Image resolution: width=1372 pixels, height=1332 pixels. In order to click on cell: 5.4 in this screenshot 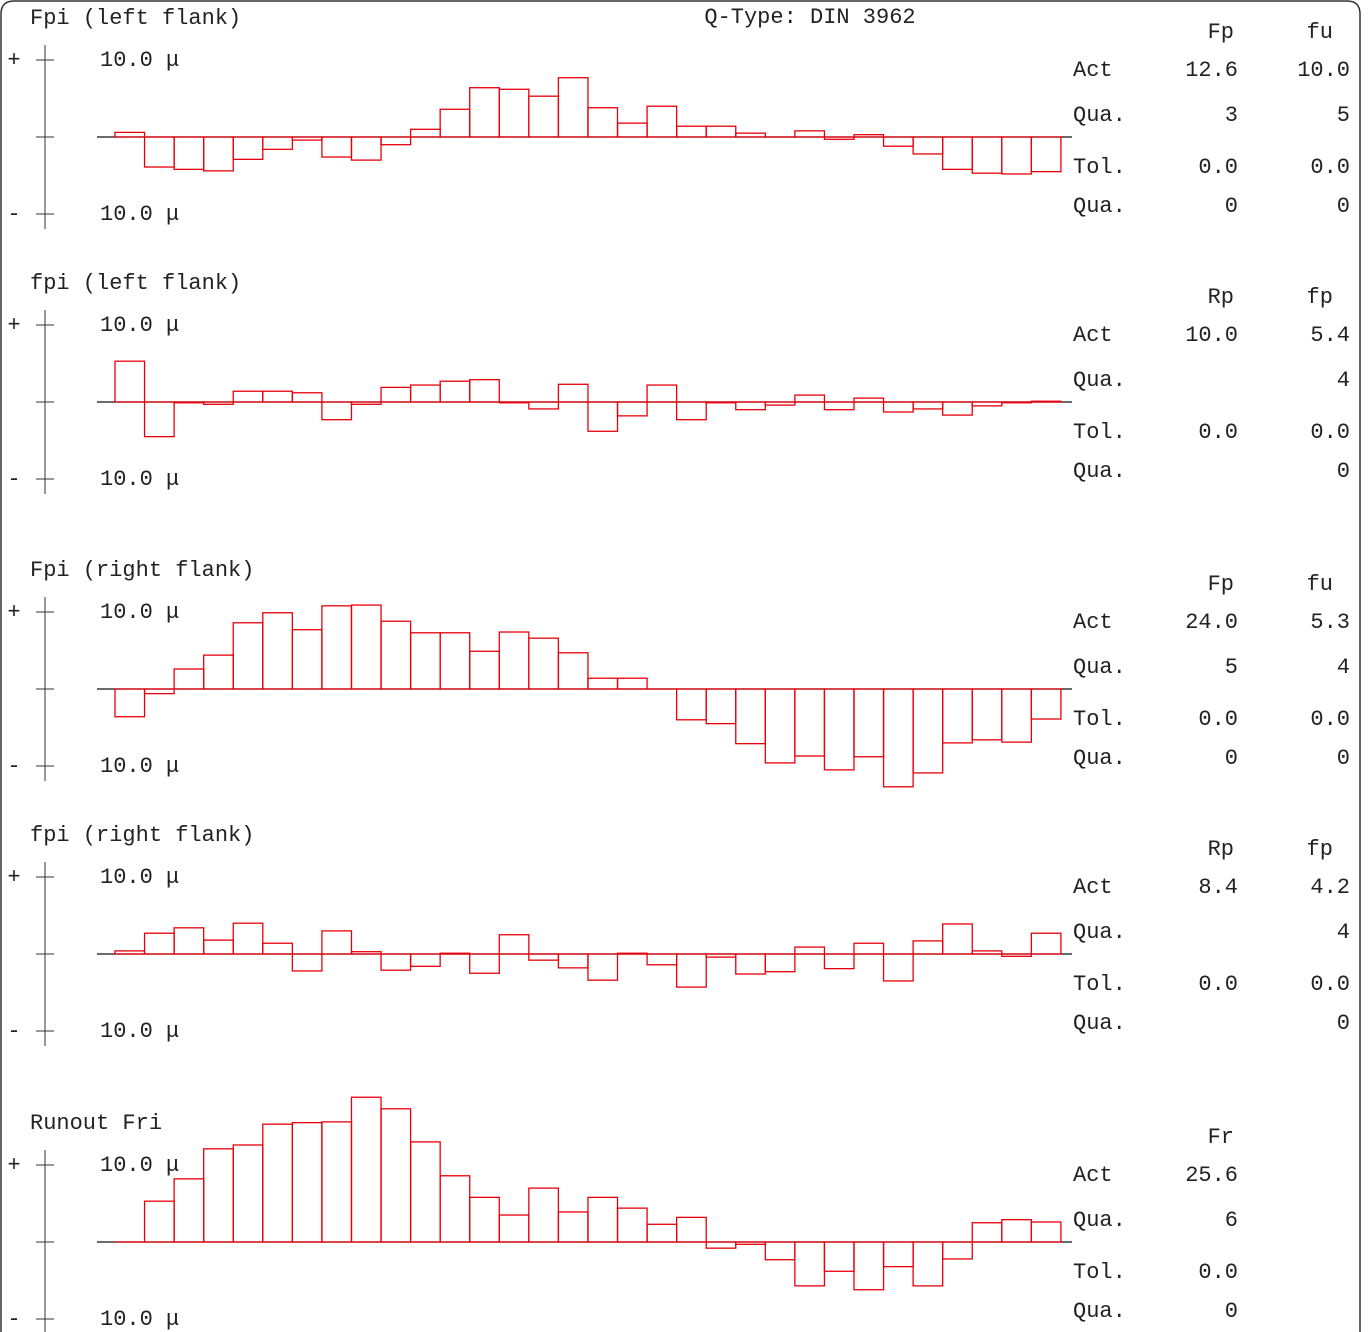, I will do `click(1330, 335)`.